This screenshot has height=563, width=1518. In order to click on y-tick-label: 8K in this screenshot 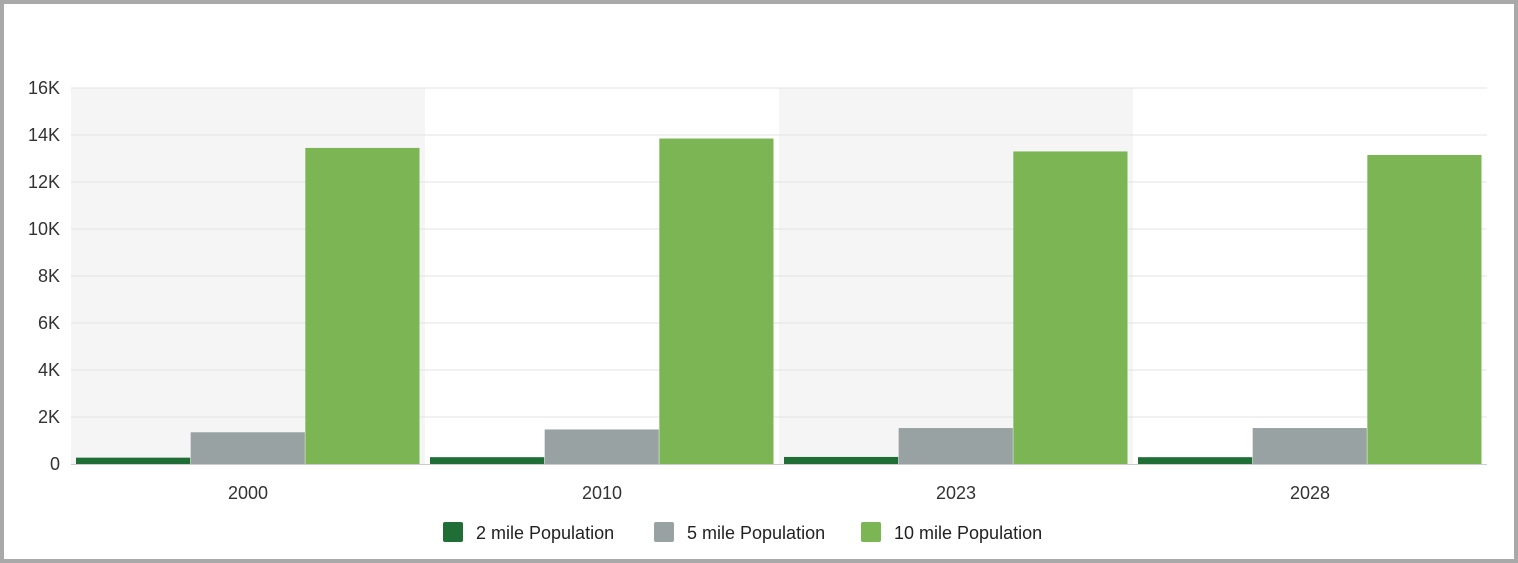, I will do `click(49, 276)`.